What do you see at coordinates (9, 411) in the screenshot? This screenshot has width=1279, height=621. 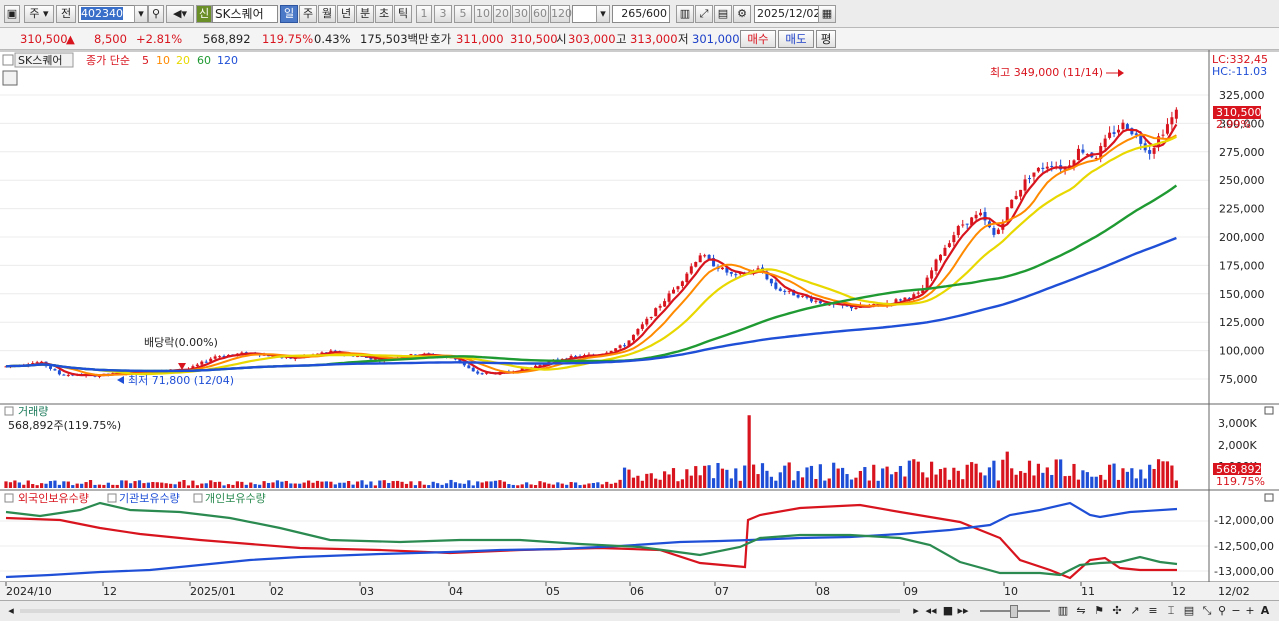 I see `volume-pane-menu-icon` at bounding box center [9, 411].